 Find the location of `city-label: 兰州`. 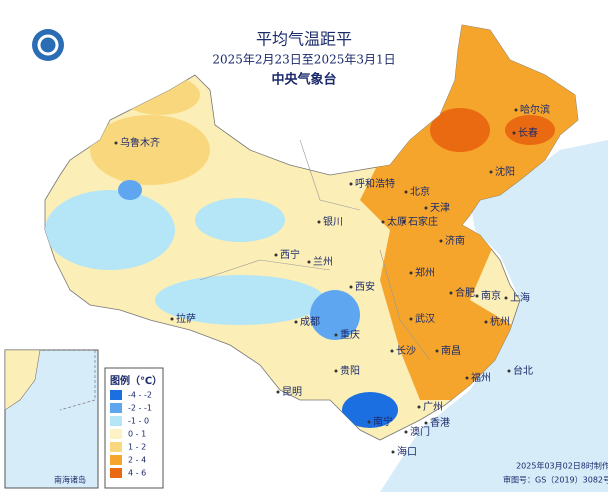

city-label: 兰州 is located at coordinates (323, 261).